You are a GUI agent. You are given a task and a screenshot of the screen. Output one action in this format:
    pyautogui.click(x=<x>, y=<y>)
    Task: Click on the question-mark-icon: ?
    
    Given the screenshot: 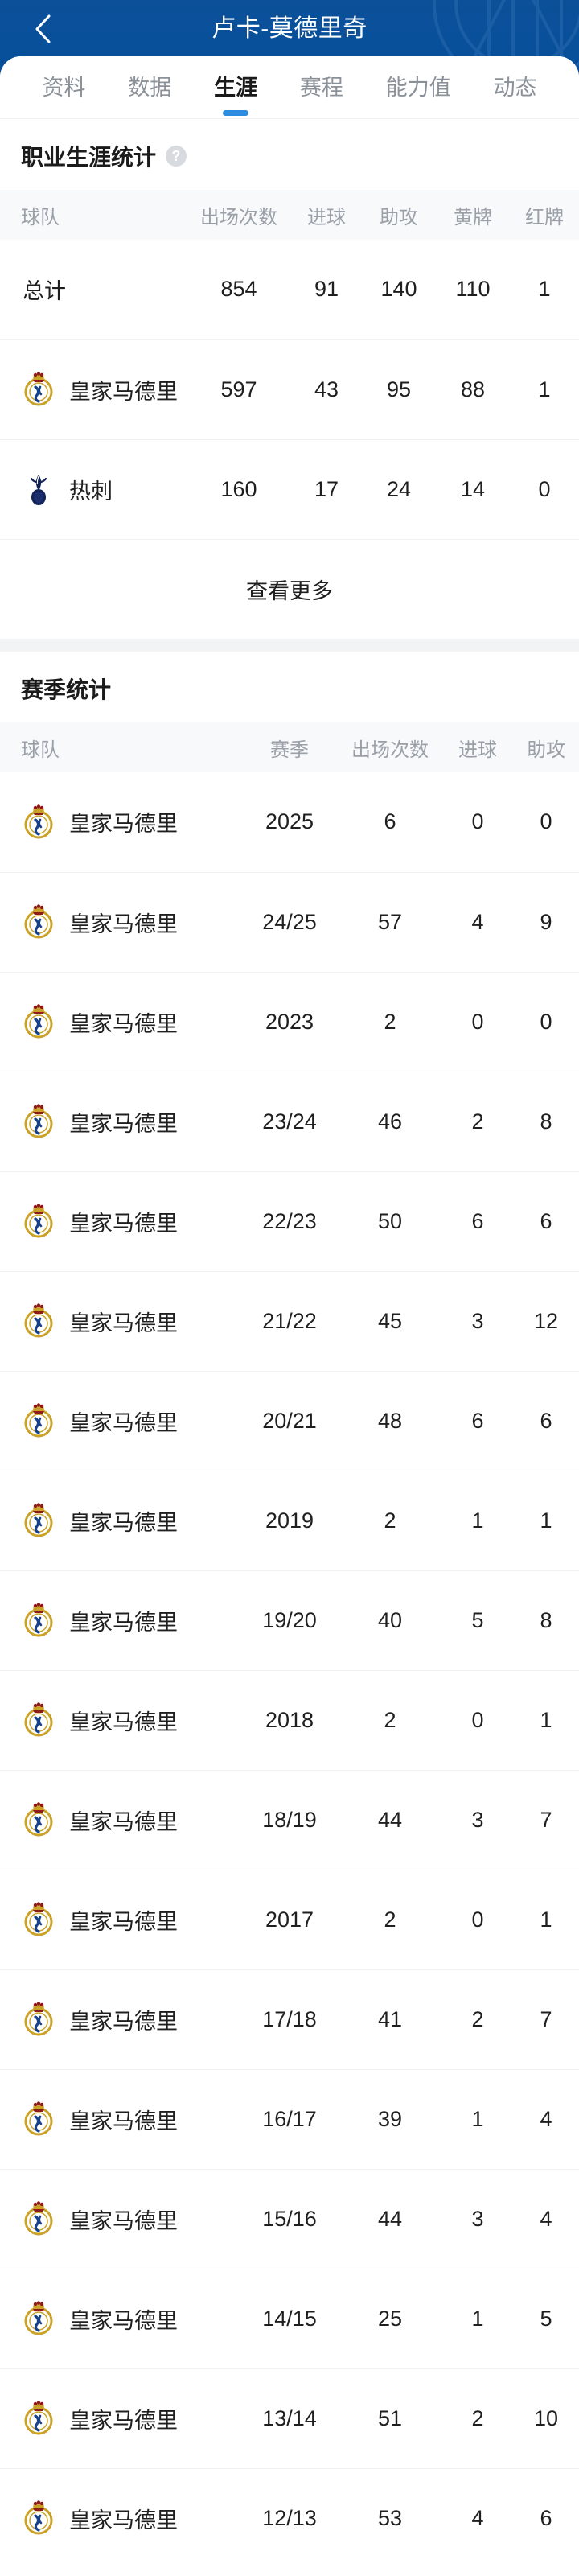 What is the action you would take?
    pyautogui.click(x=176, y=156)
    